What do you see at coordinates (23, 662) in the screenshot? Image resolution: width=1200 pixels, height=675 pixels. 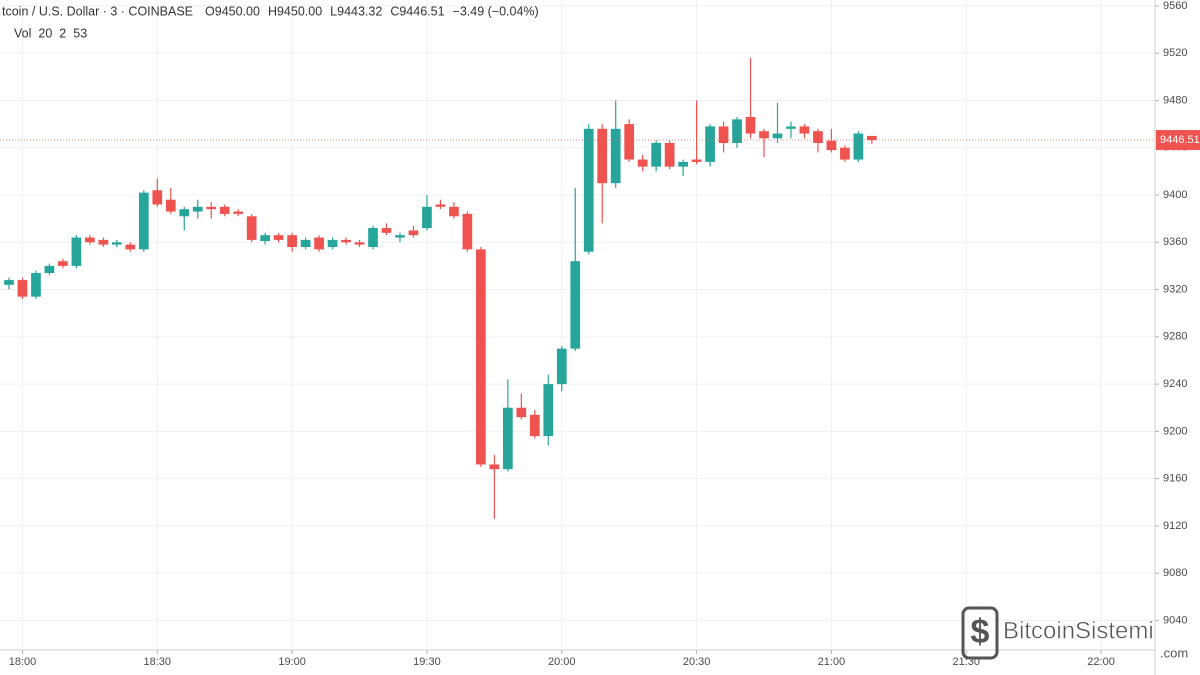 I see `x-tick-label: 18:00` at bounding box center [23, 662].